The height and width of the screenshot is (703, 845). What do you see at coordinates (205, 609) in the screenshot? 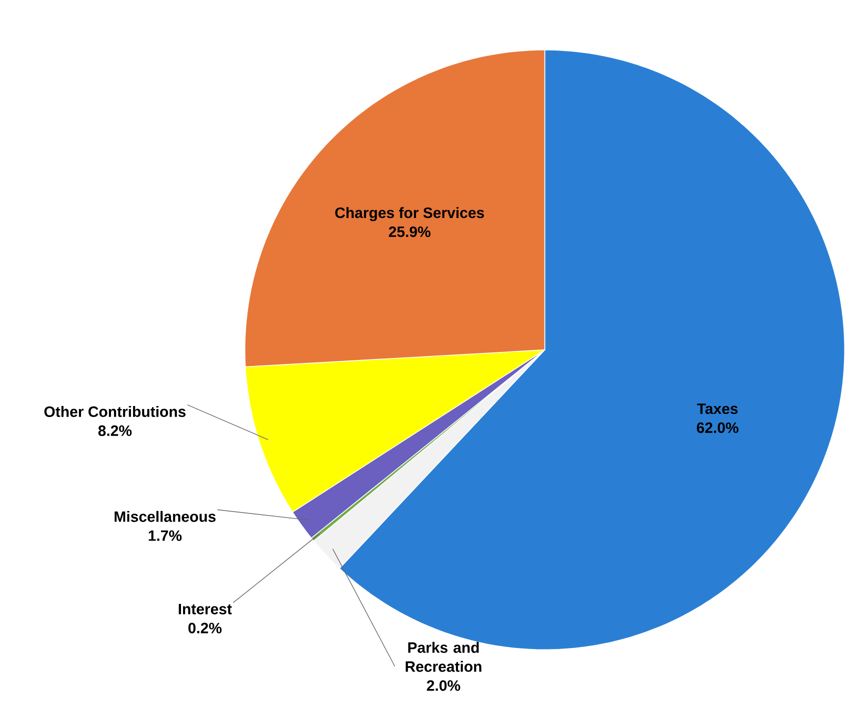
I see `slice-label: Interest` at bounding box center [205, 609].